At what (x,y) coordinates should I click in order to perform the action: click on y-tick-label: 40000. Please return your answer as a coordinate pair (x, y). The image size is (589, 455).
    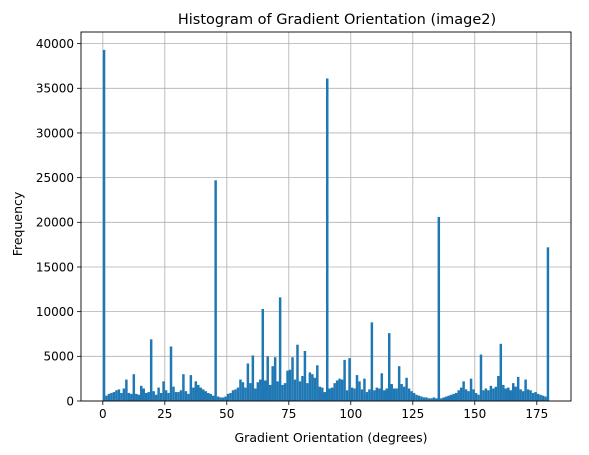
    Looking at the image, I should click on (55, 44).